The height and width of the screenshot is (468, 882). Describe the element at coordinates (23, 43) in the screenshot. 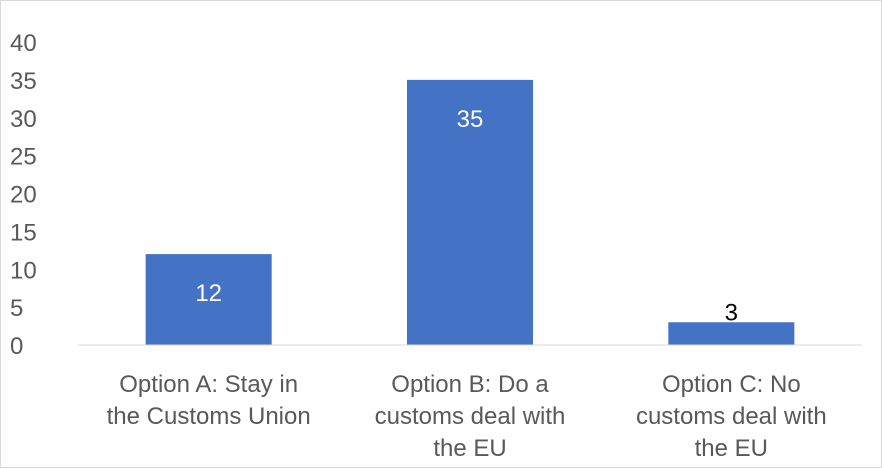

I see `y-tick-label: 40` at that location.